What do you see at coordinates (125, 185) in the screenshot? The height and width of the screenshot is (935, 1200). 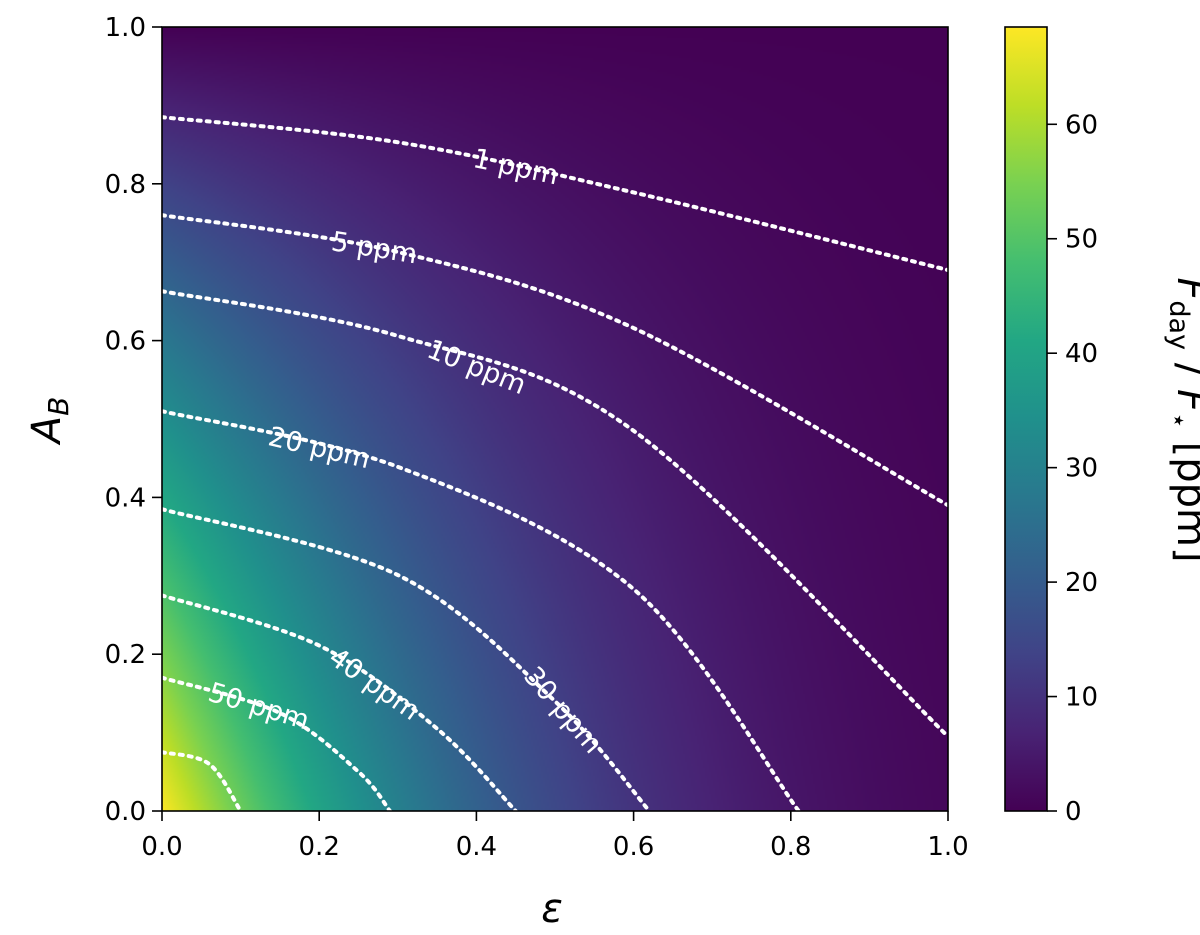 I see `y-tick-label: 0.8` at bounding box center [125, 185].